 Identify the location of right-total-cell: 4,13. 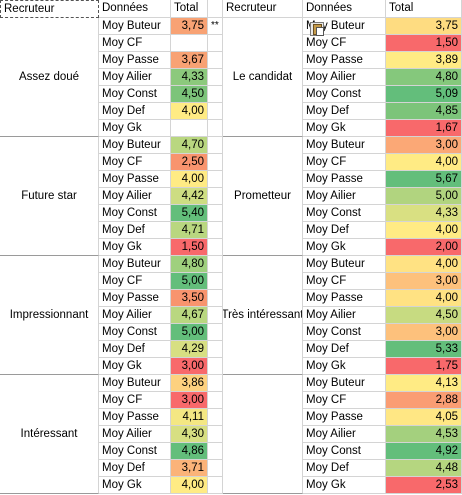
(424, 383).